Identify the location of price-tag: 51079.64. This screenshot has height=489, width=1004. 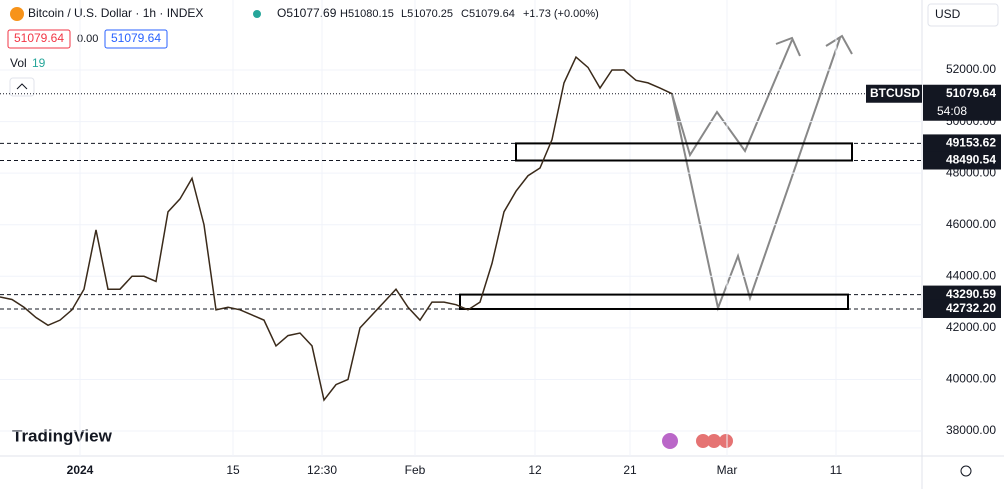
(971, 93).